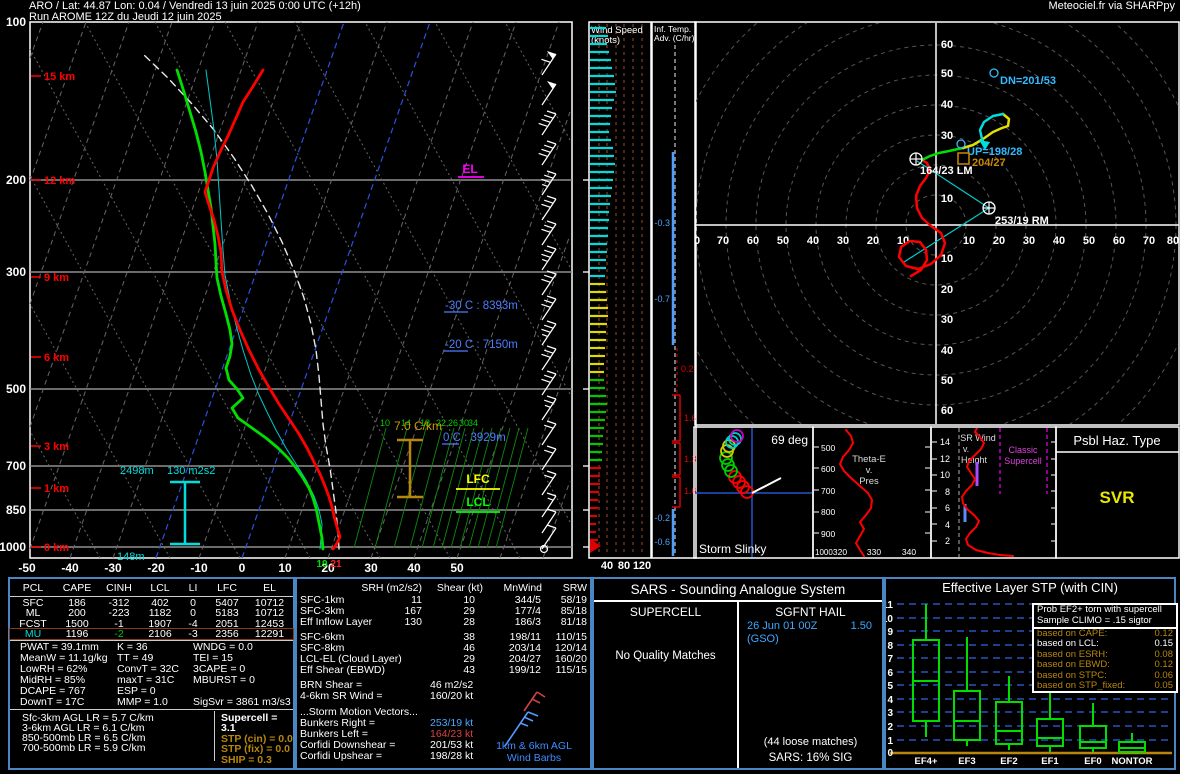  Describe the element at coordinates (828, 469) in the screenshot. I see `thetae-mark: 600` at that location.